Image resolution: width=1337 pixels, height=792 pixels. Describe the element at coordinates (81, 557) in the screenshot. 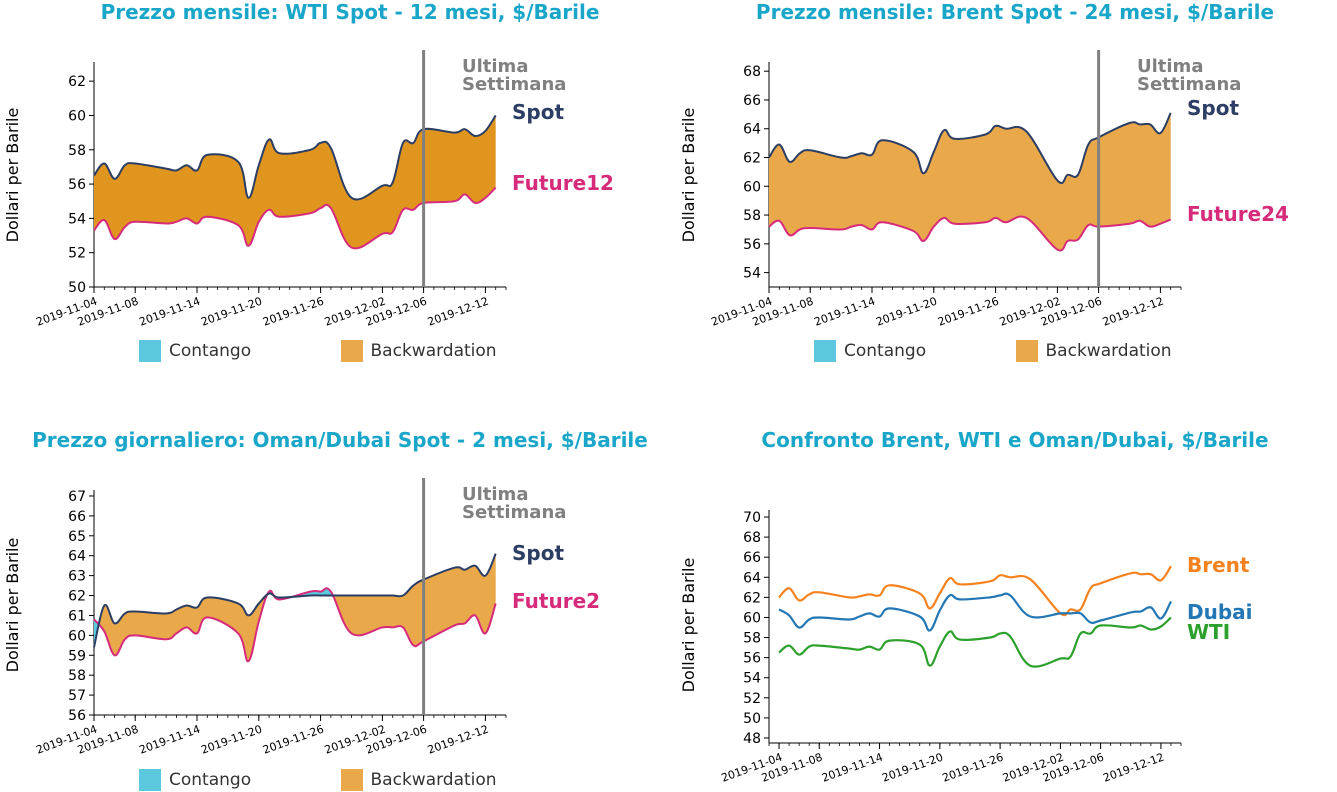

I see `y-tick: 64` at that location.